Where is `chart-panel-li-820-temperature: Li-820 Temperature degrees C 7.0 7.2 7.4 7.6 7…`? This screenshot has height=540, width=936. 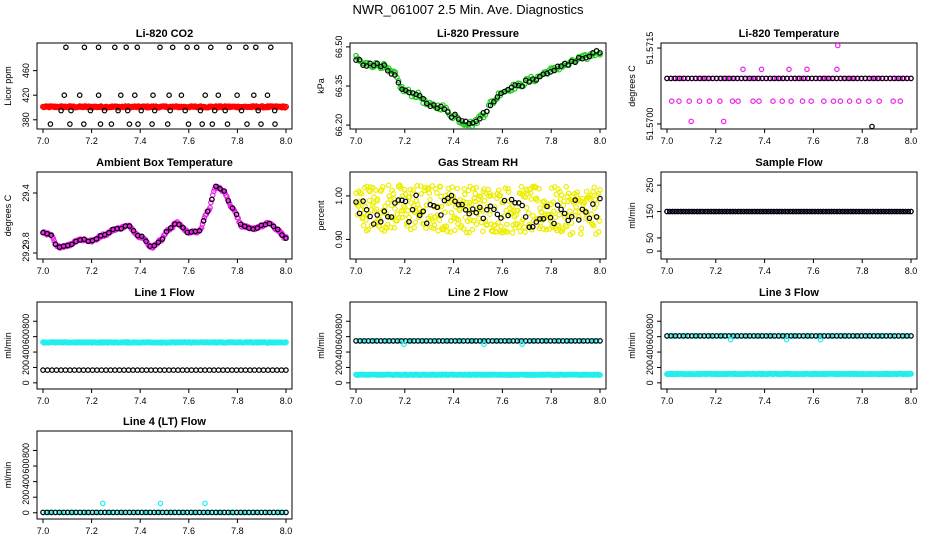
chart-panel-li-820-temperature: Li-820 Temperature degrees C 7.0 7.2 7.4 7.6 7… is located at coordinates (772, 87).